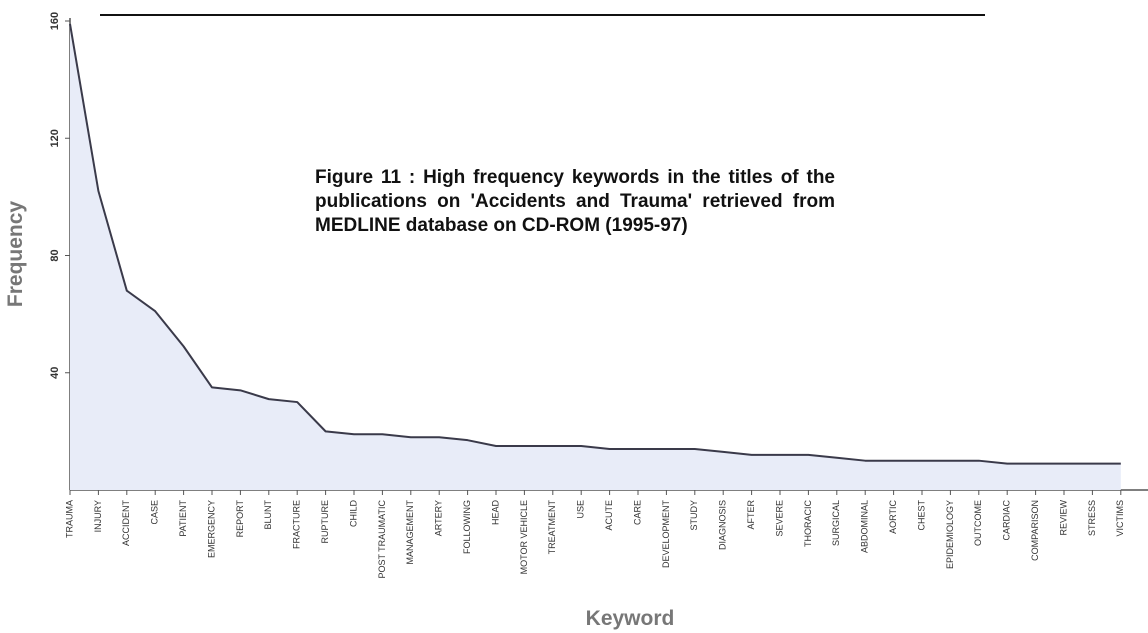 The width and height of the screenshot is (1148, 633). Describe the element at coordinates (637, 512) in the screenshot. I see `x-tick-label: CARE` at that location.